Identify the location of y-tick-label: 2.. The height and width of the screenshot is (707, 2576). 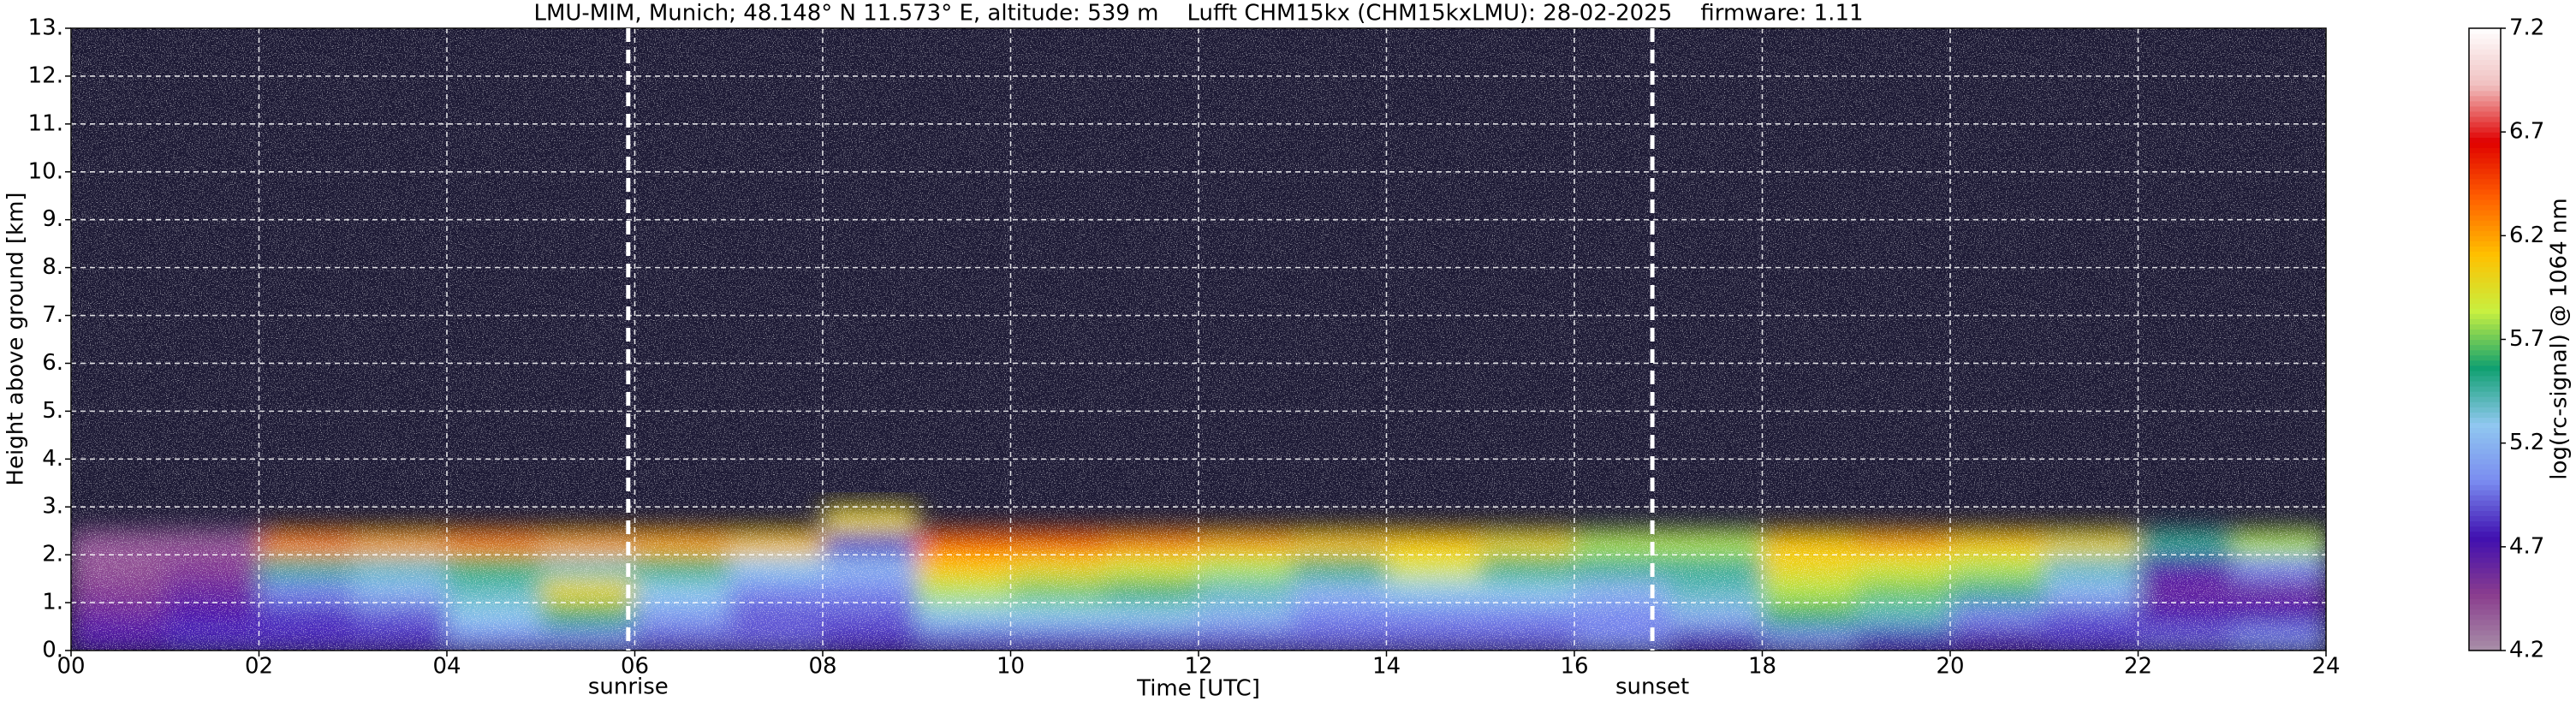
(53, 554).